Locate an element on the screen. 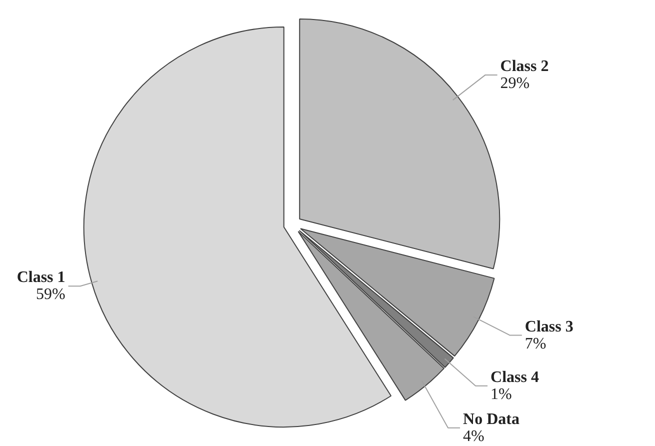 This screenshot has width=655, height=446. data-label: 59% is located at coordinates (51, 295).